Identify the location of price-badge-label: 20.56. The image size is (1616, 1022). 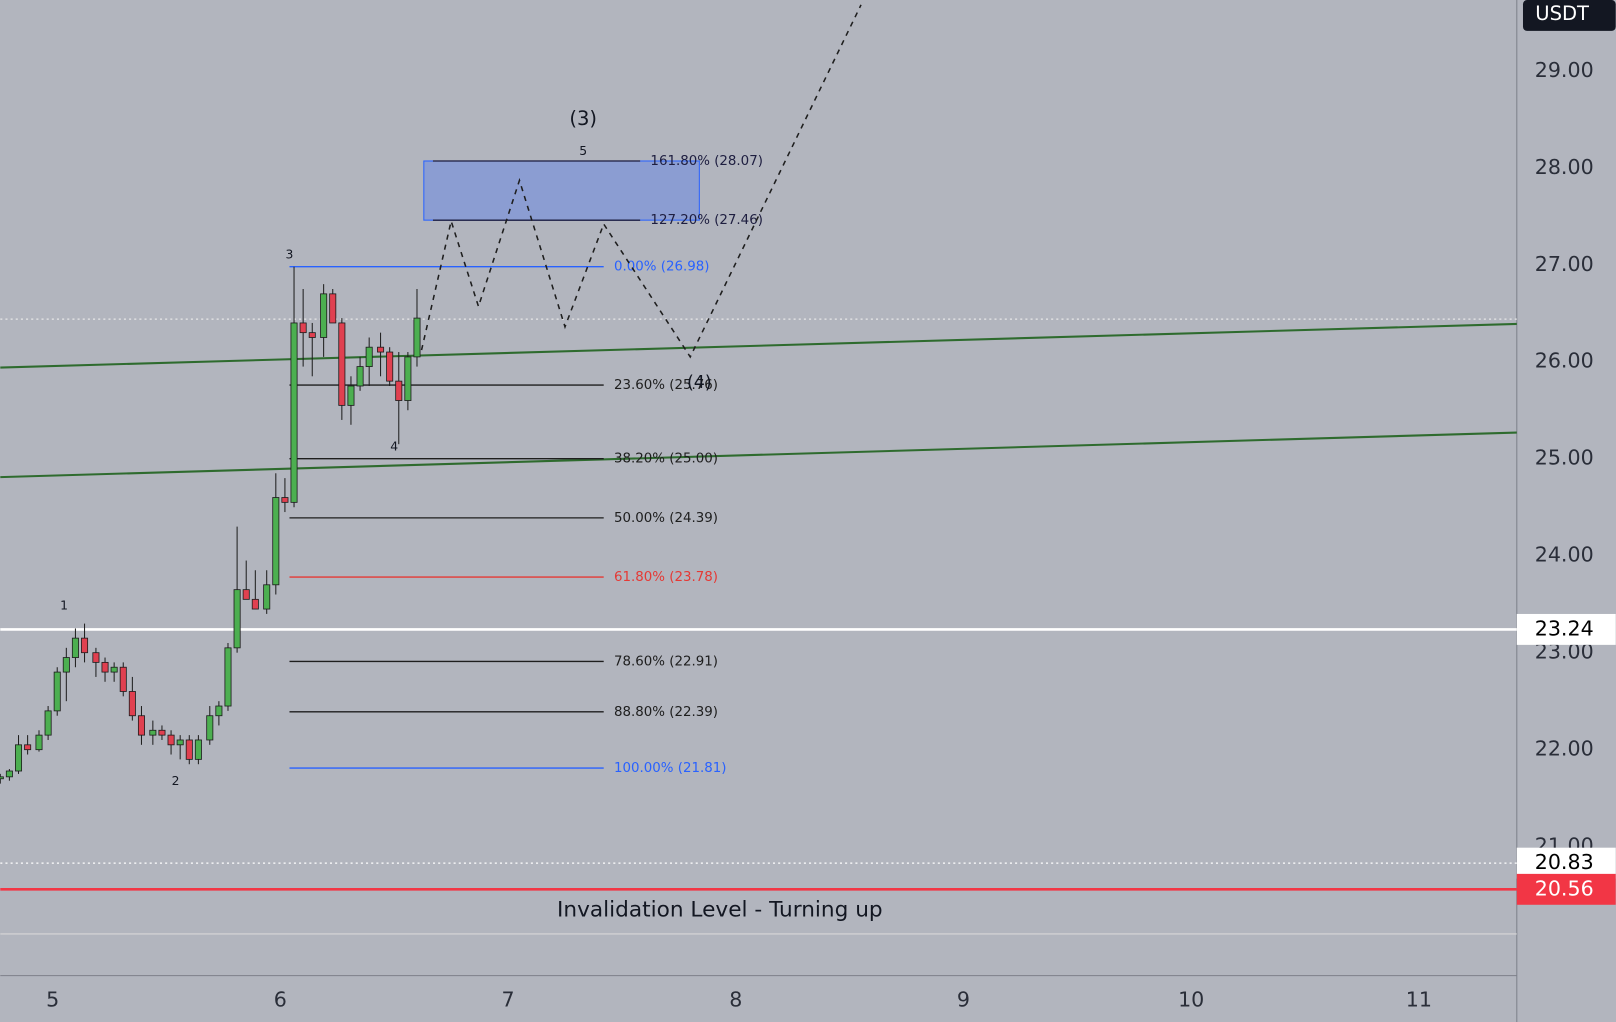
(1564, 888).